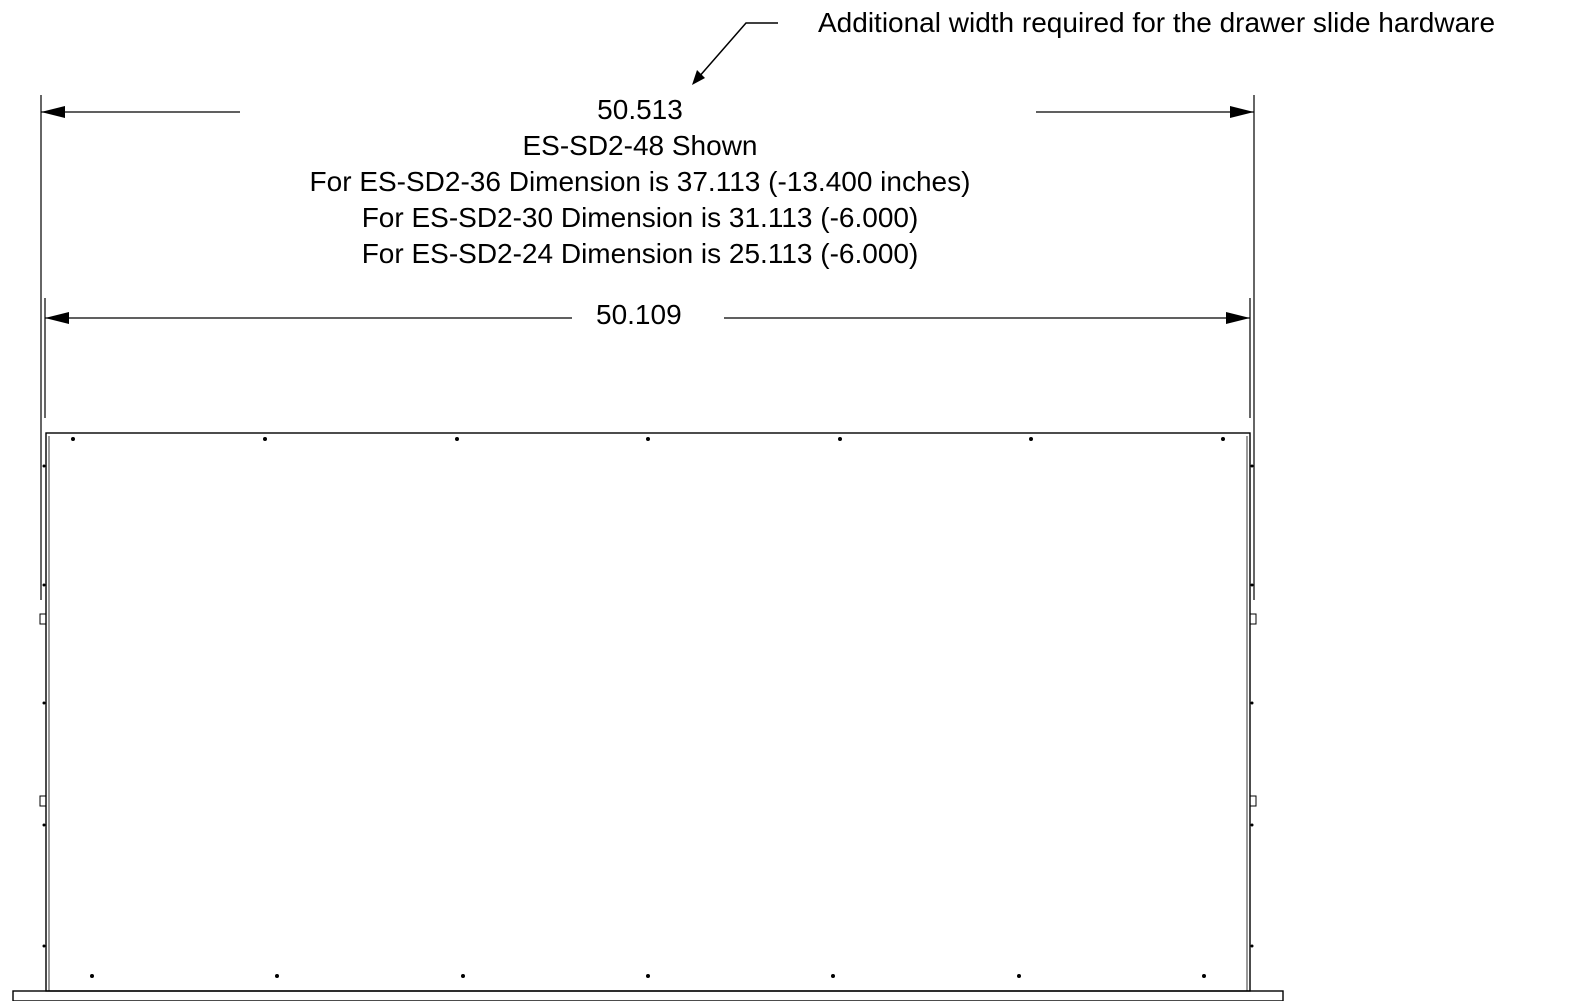  Describe the element at coordinates (1253, 801) in the screenshot. I see `bracket-right-lower` at that location.